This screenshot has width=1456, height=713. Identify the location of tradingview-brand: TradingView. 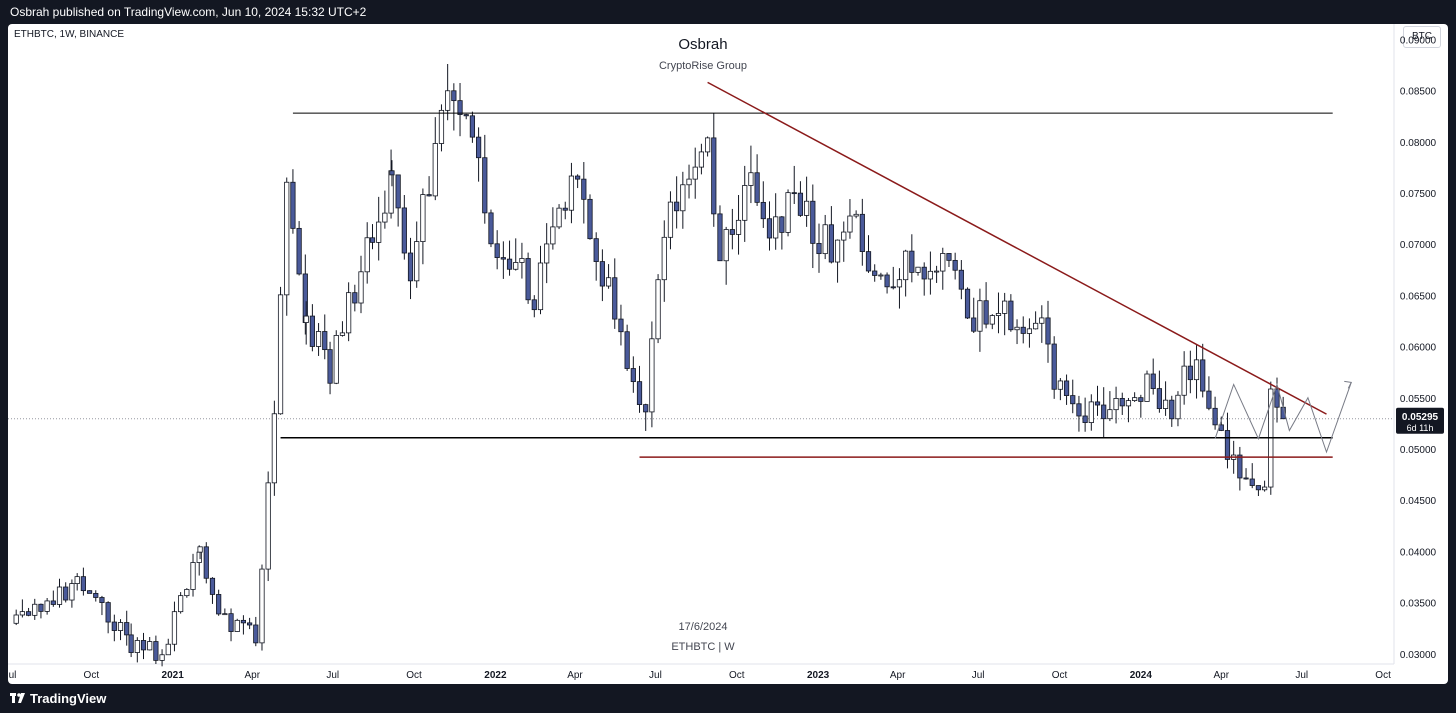
(68, 698).